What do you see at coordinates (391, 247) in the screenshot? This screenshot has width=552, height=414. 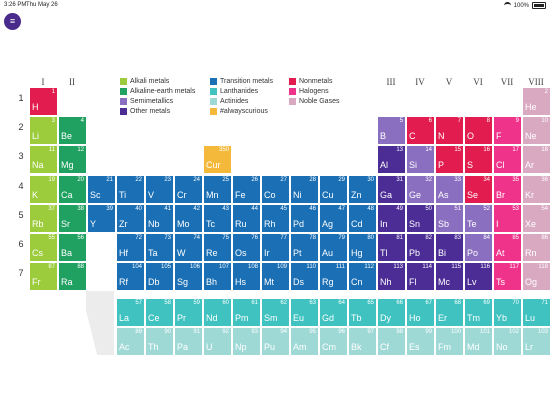 I see `element-cell-tl: 81 Tl` at bounding box center [391, 247].